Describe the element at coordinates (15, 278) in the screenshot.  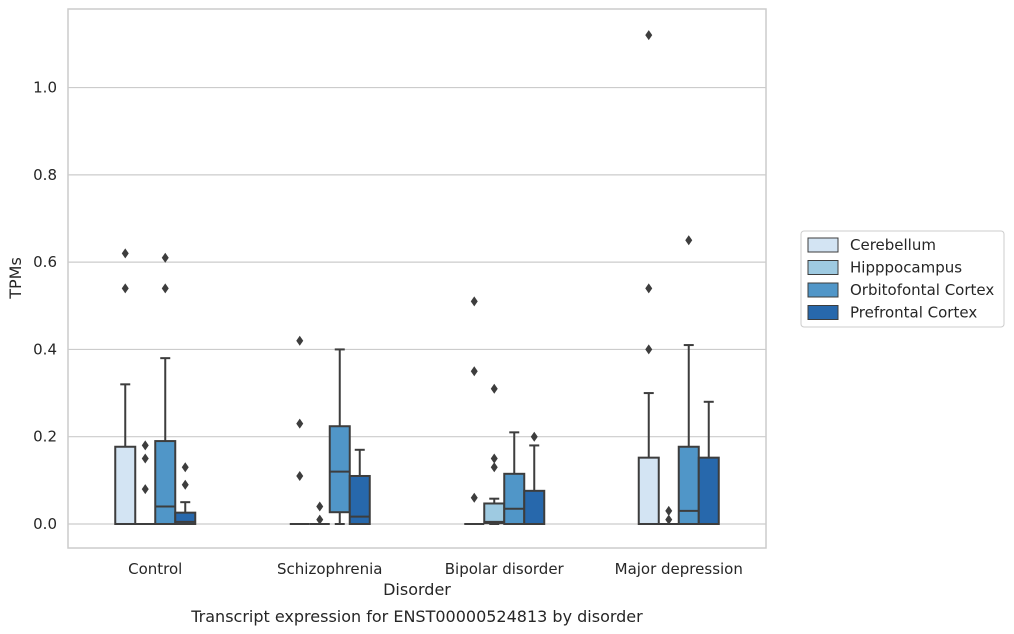
I see `y-axis-label: TPMs` at that location.